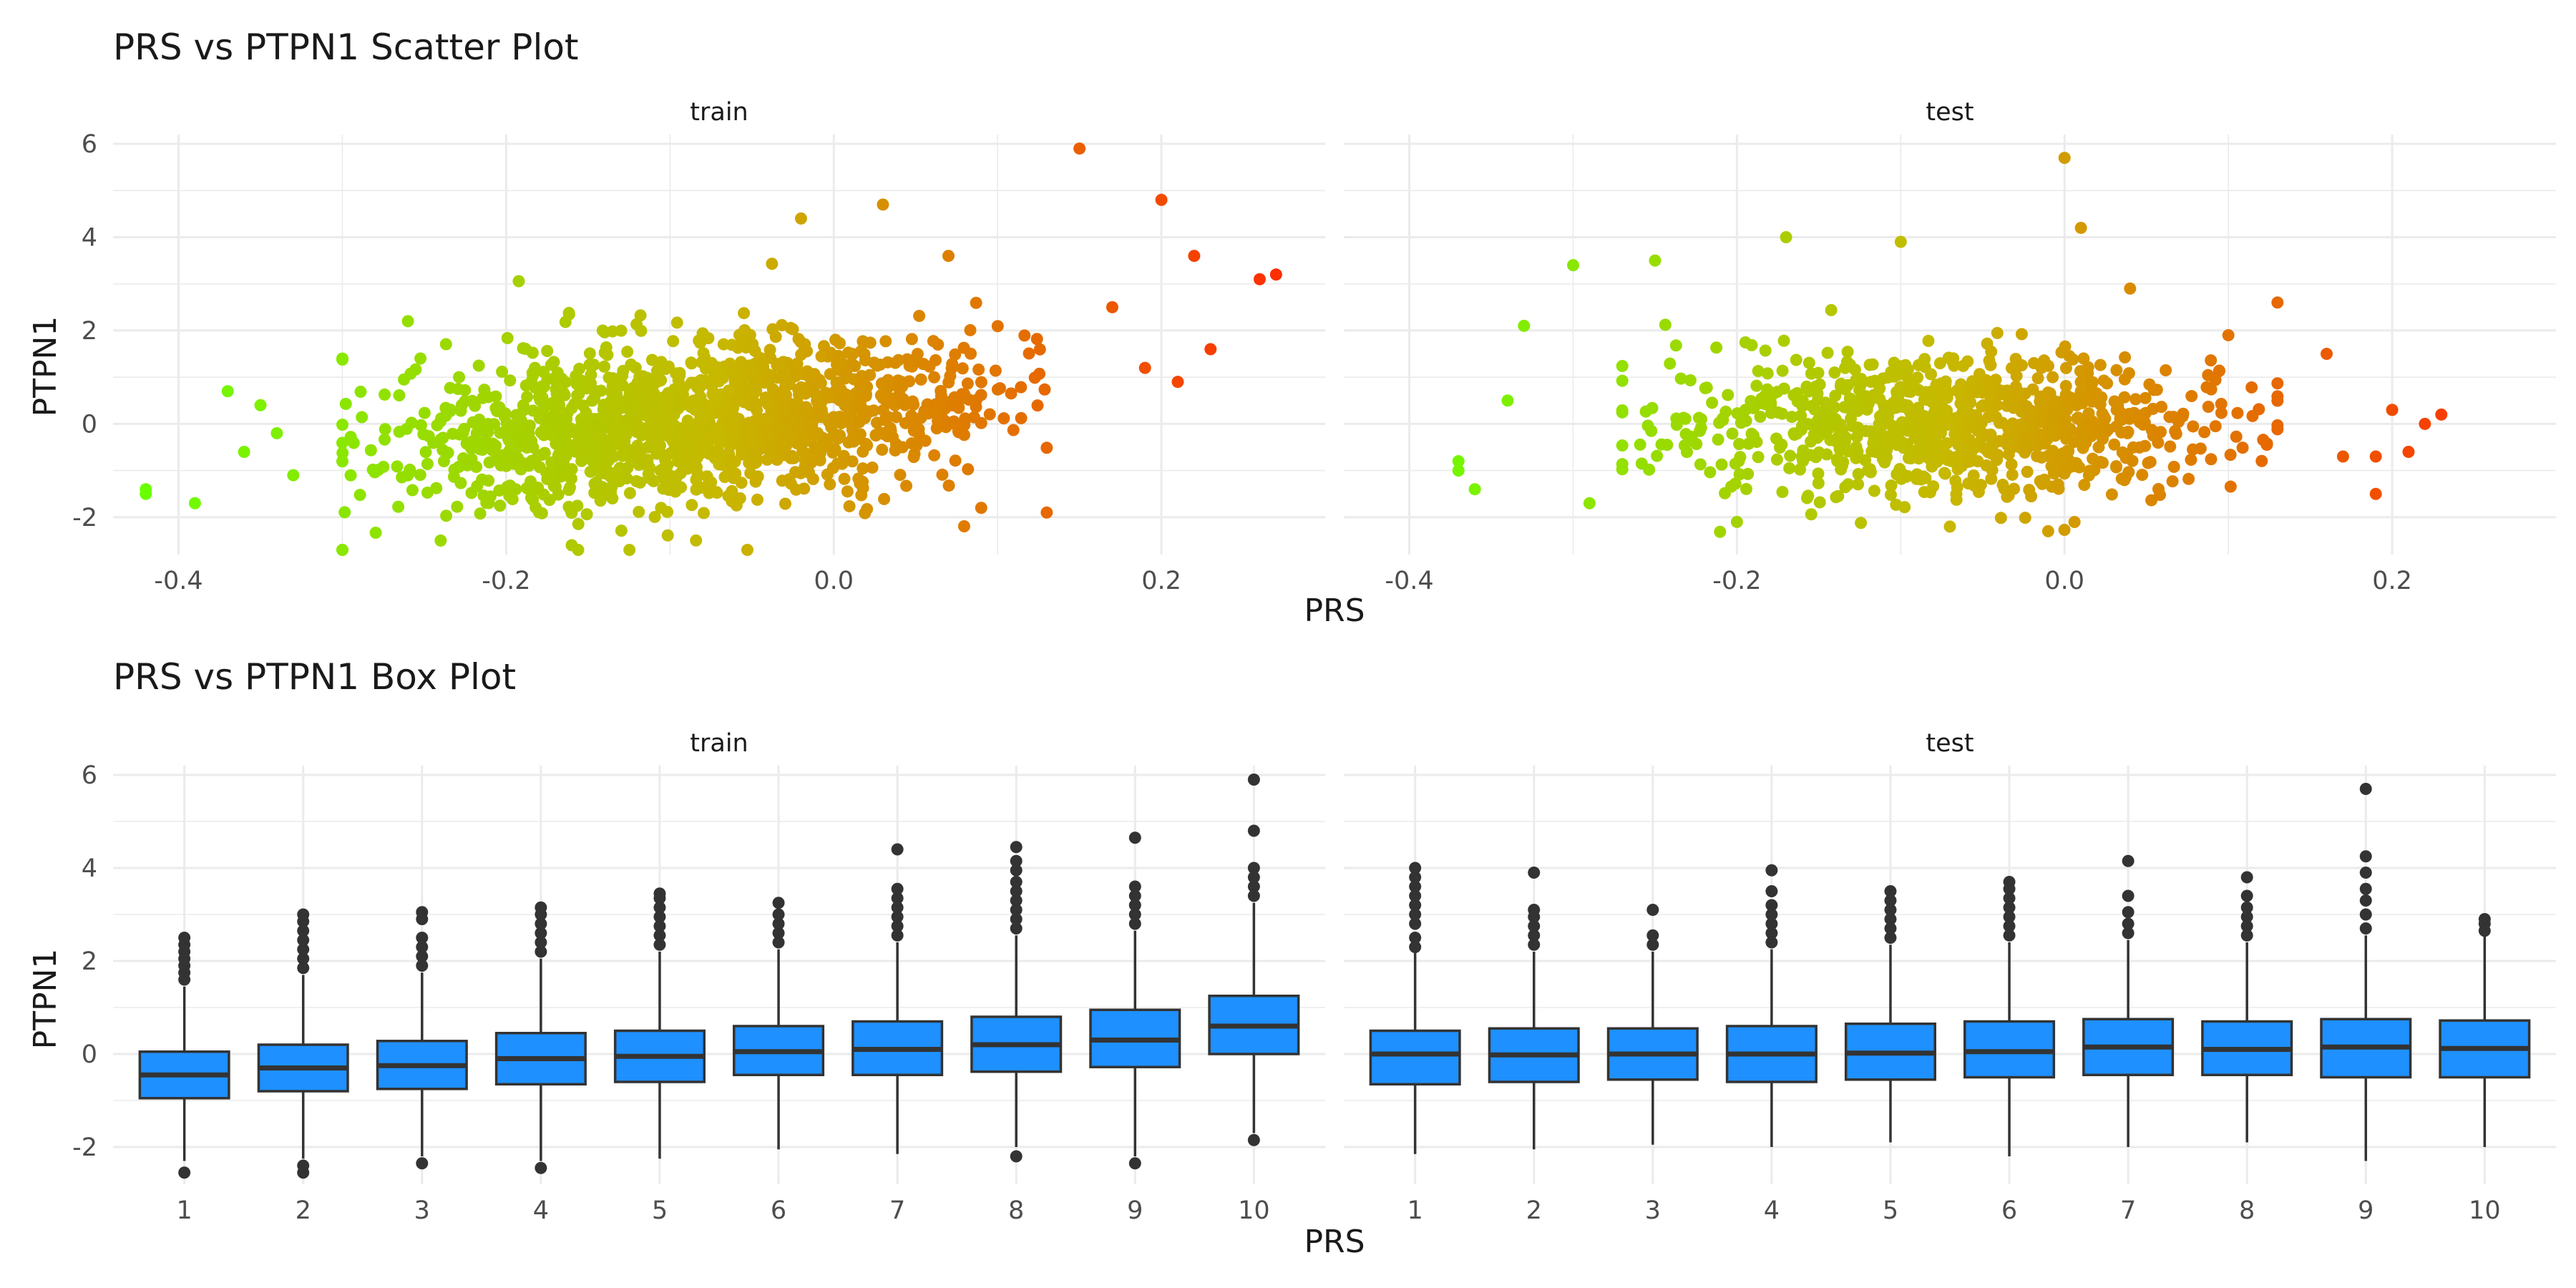  Describe the element at coordinates (1534, 1210) in the screenshot. I see `x-tick-label: 2` at that location.